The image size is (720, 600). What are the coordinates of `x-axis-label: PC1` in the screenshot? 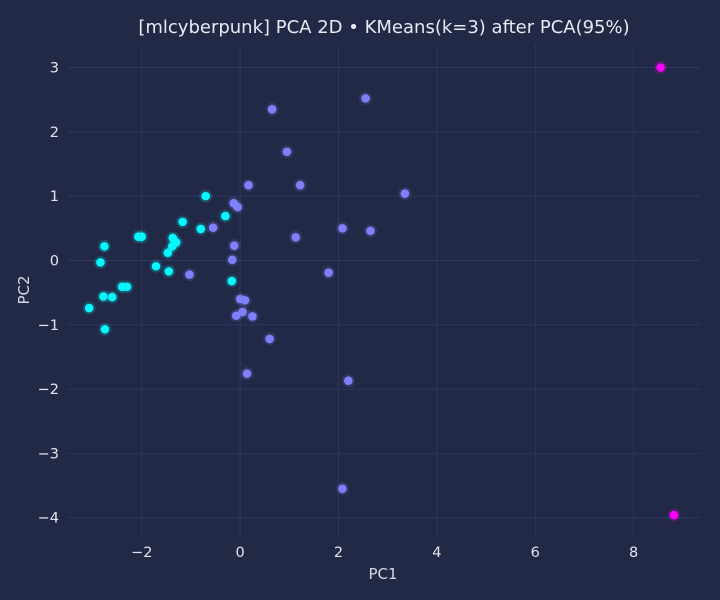 It's located at (382, 574).